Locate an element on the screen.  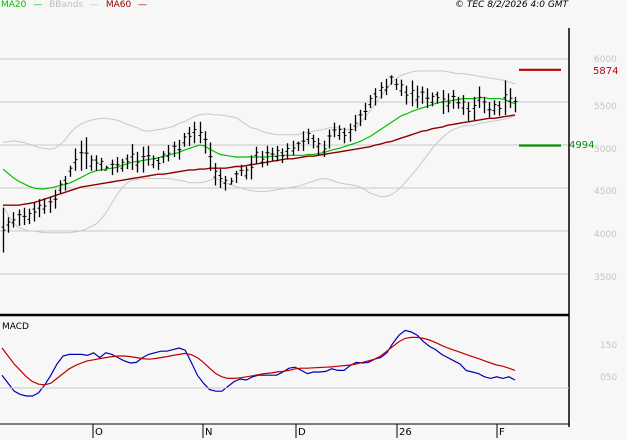
macd-lines is located at coordinates (258, 363).